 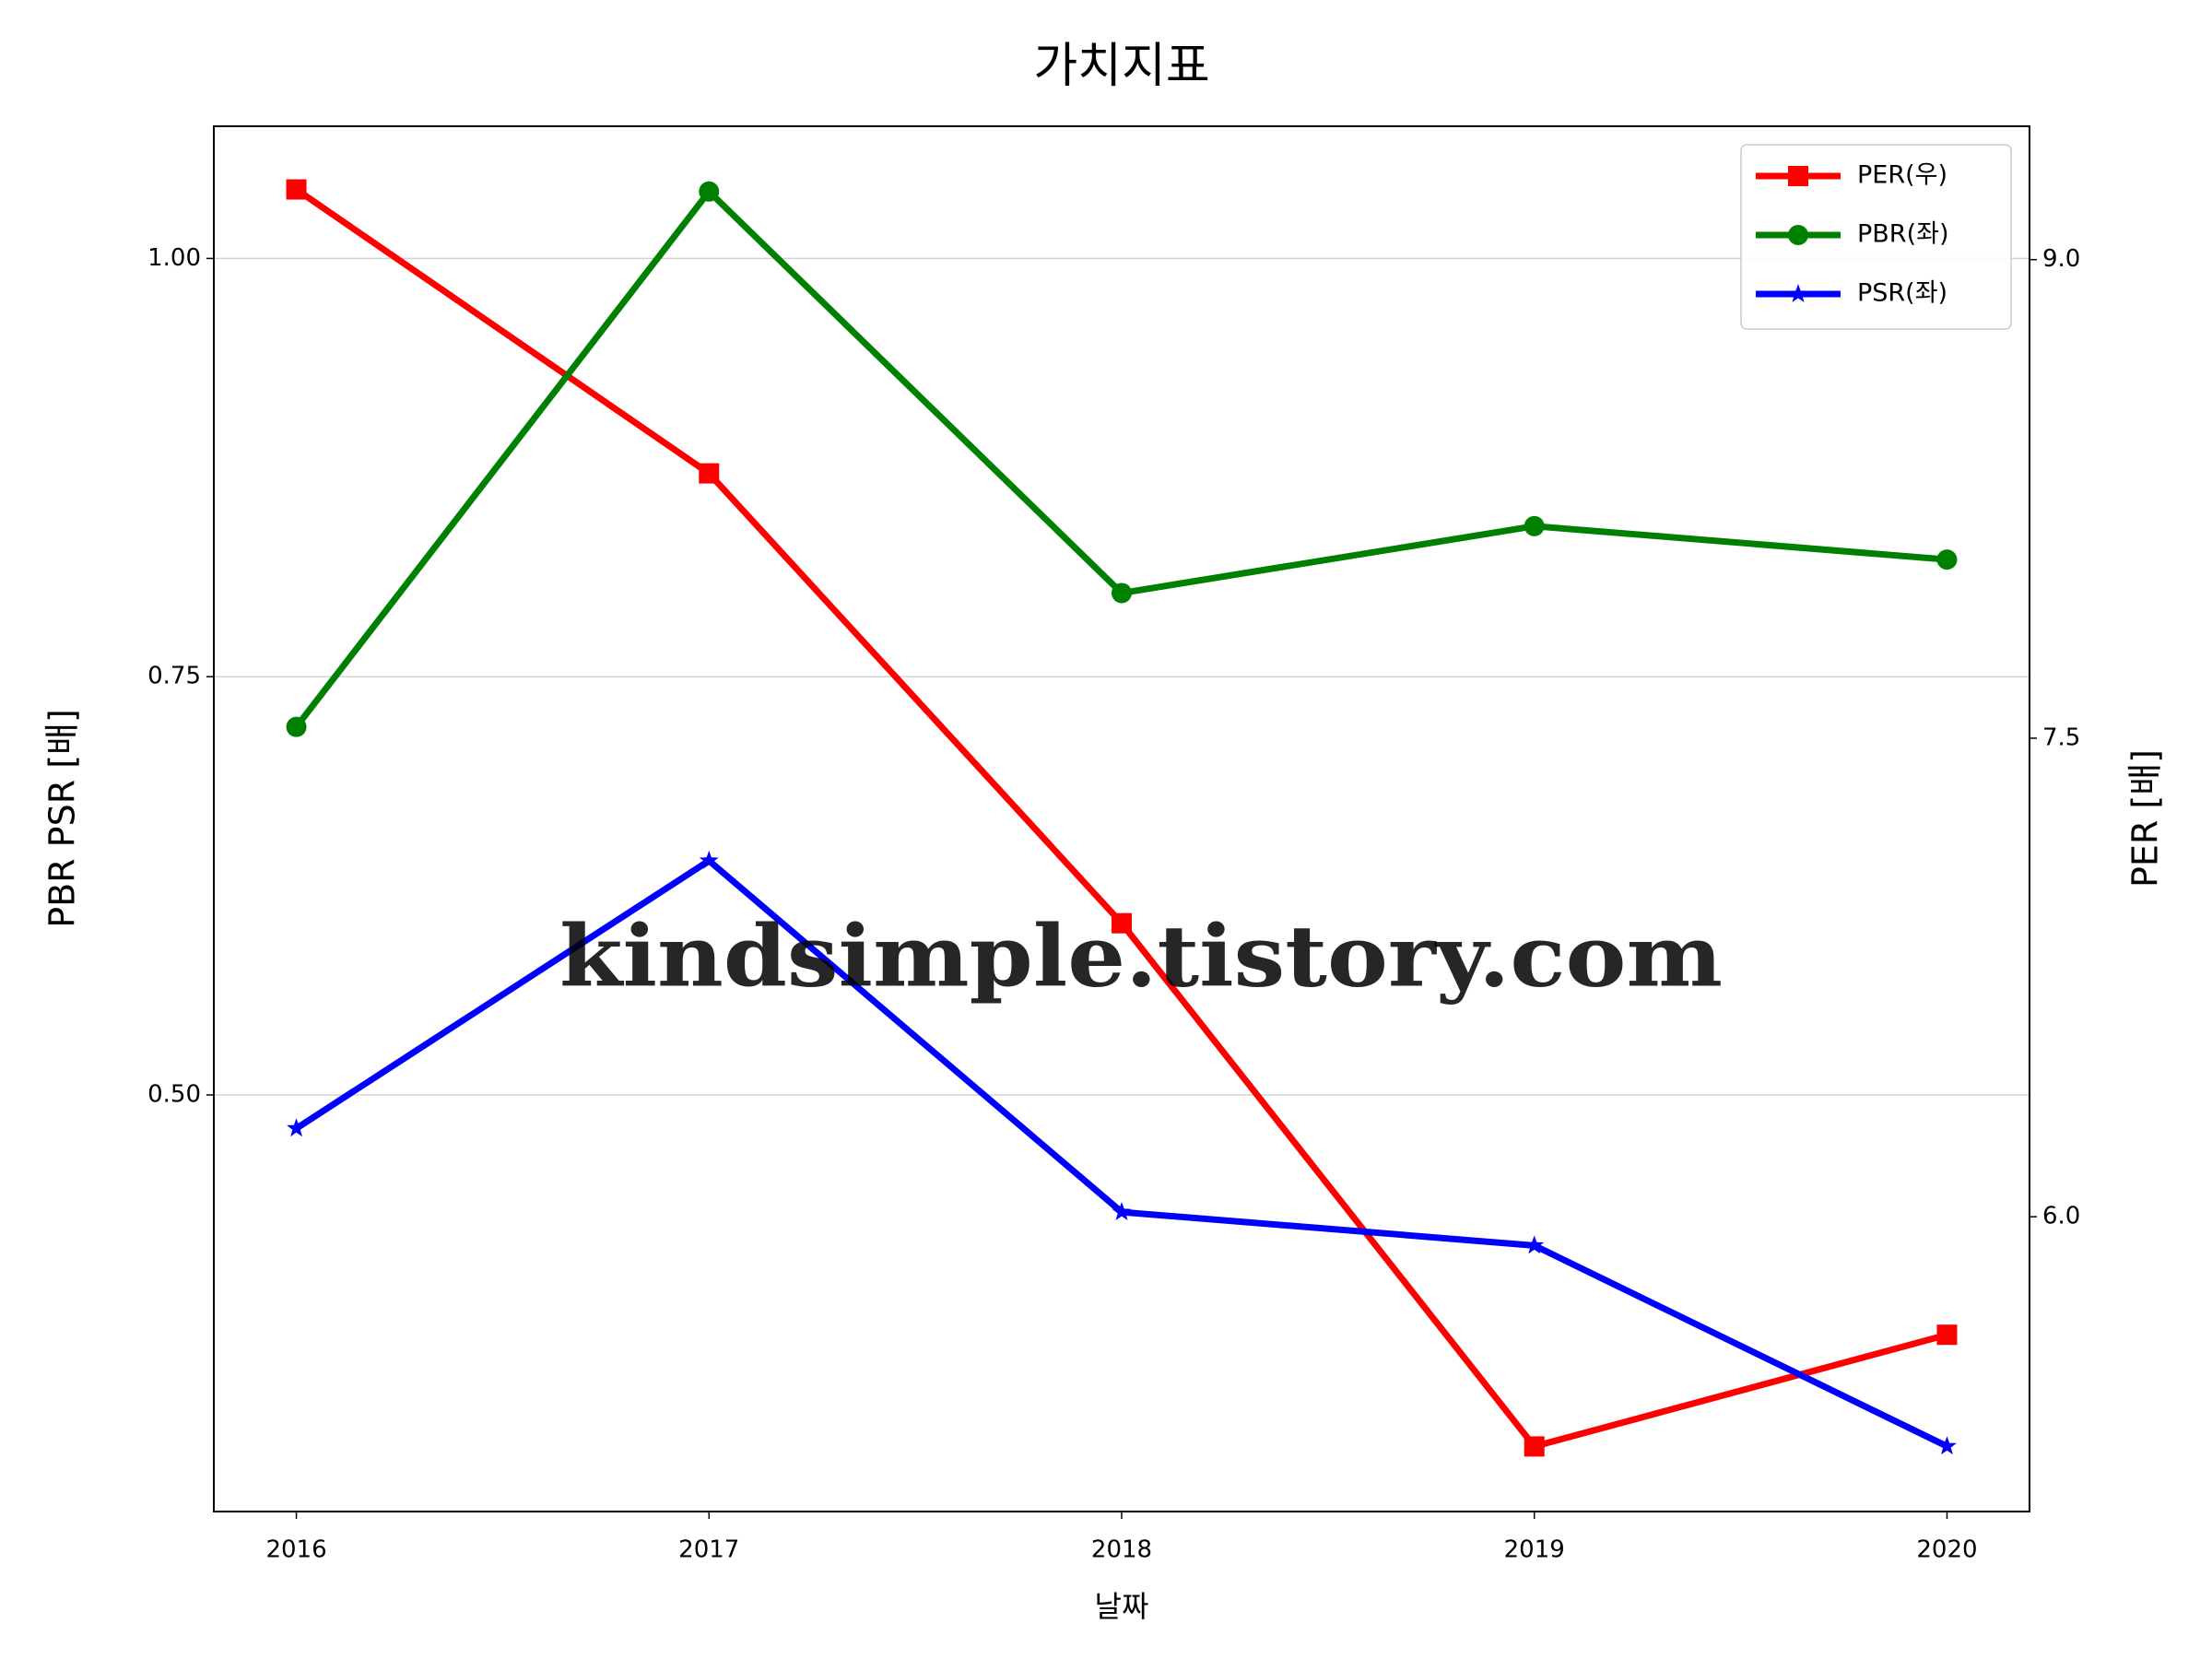 What do you see at coordinates (62, 818) in the screenshot?
I see `y-axis-label: PBR PSR [배]` at bounding box center [62, 818].